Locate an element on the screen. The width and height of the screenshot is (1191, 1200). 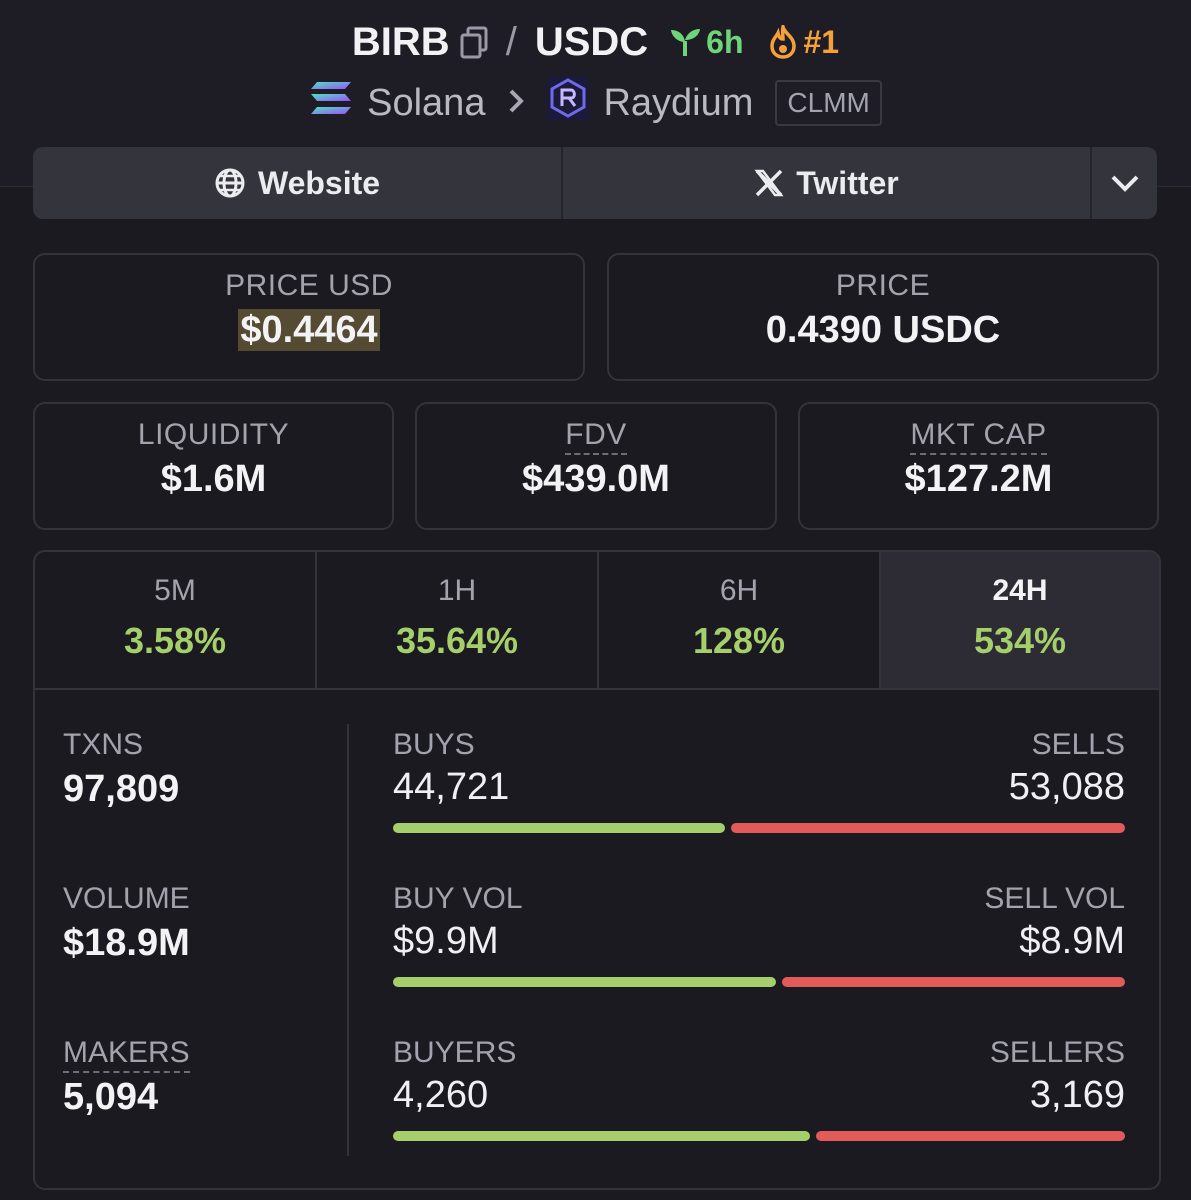
chevron-down-icon is located at coordinates (1124, 183).